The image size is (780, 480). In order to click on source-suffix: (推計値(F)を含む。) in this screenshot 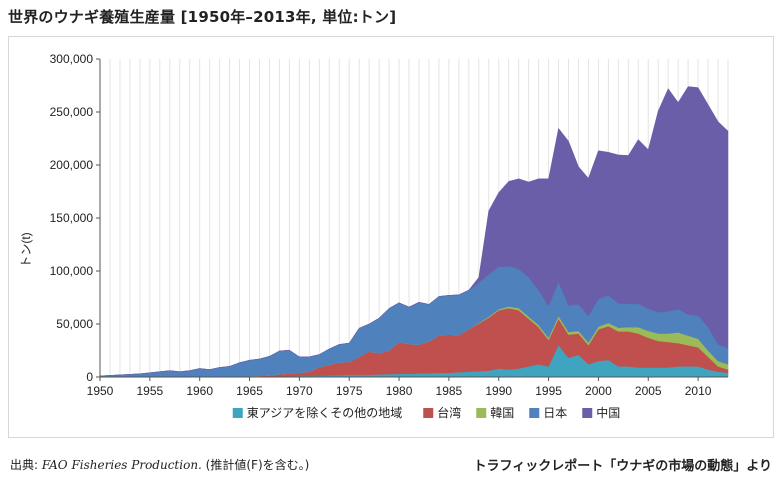, I will do `click(255, 465)`.